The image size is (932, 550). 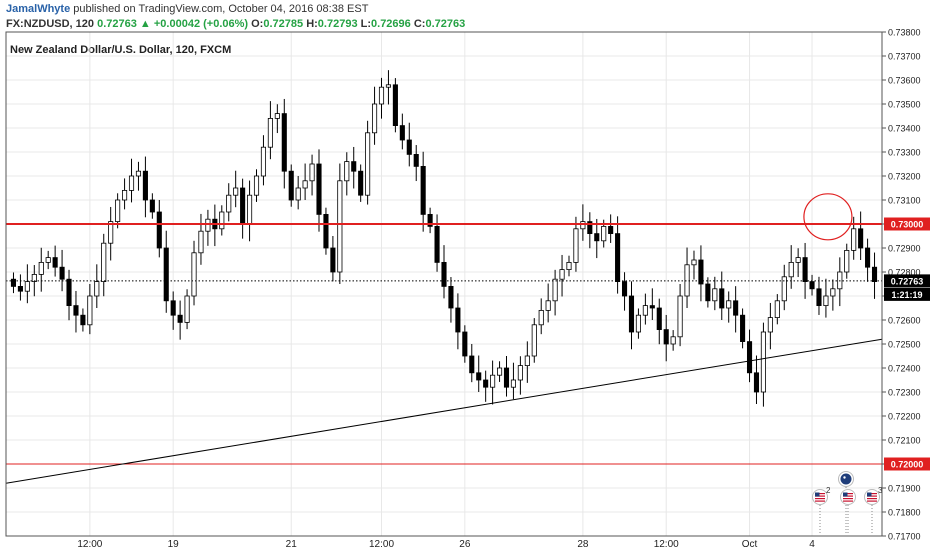 I want to click on y-tick-label: 0.72400, so click(x=904, y=369).